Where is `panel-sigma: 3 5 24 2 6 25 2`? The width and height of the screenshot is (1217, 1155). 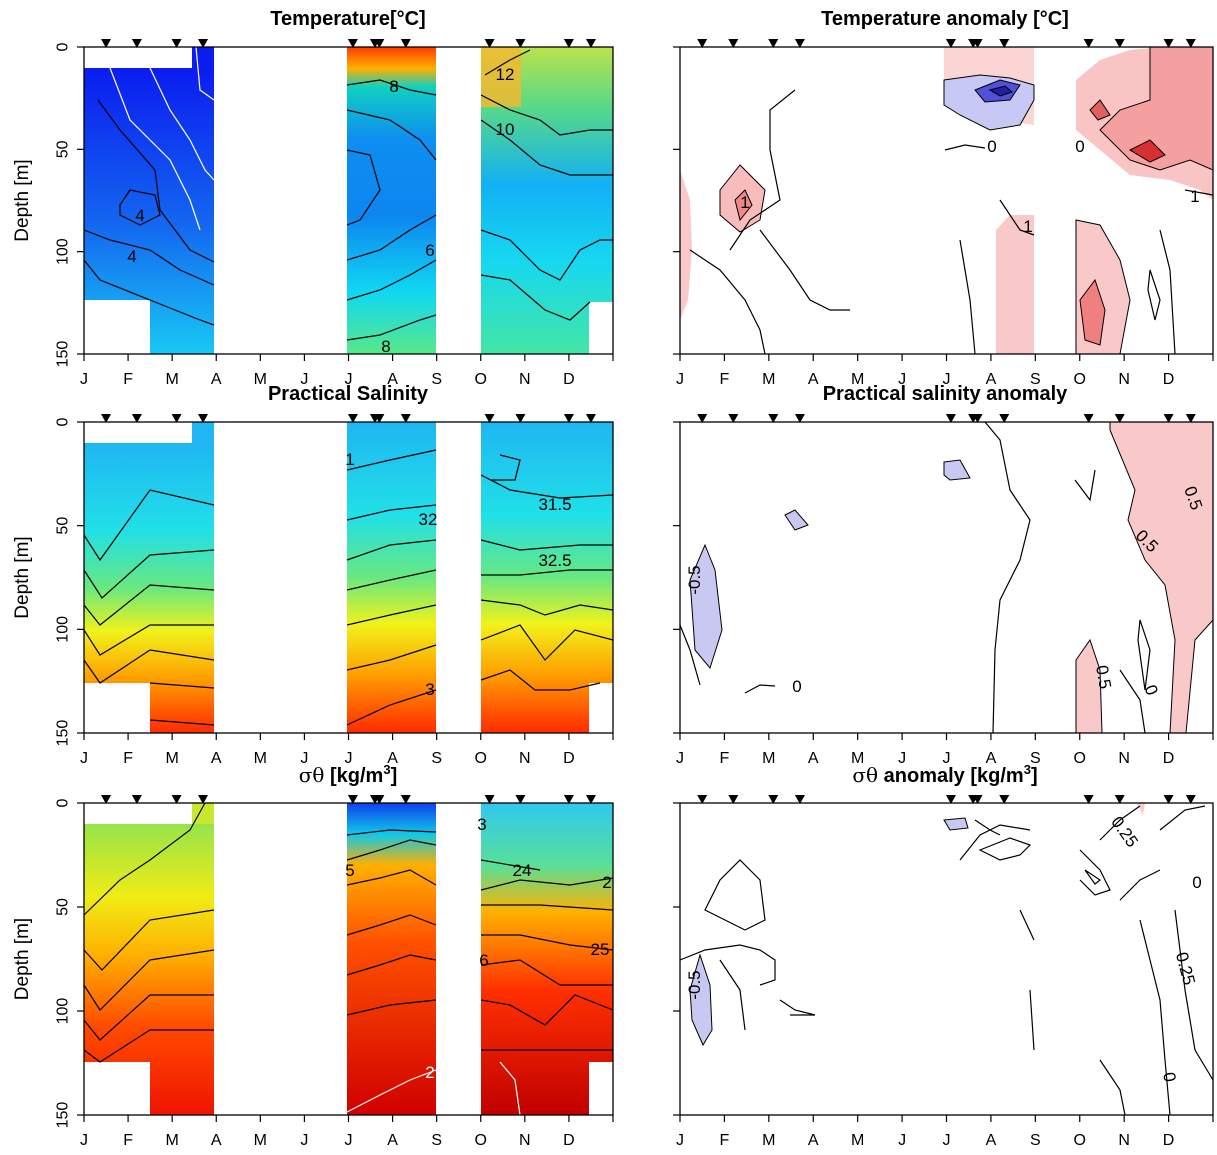
panel-sigma: 3 5 24 2 6 25 2 is located at coordinates (348, 959).